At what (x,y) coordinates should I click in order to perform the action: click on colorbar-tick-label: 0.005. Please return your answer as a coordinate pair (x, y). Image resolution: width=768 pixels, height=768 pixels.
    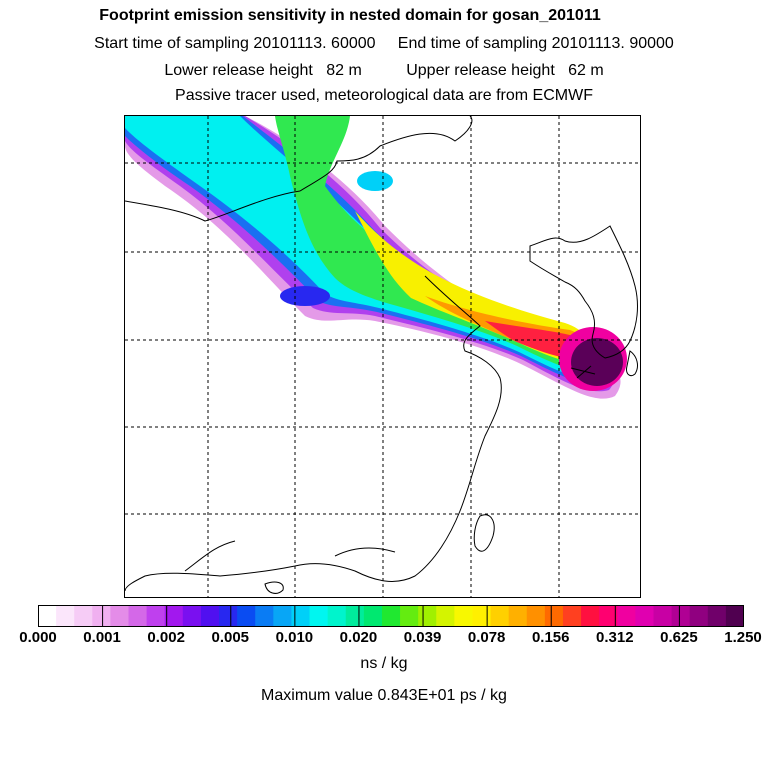
    Looking at the image, I should click on (230, 637).